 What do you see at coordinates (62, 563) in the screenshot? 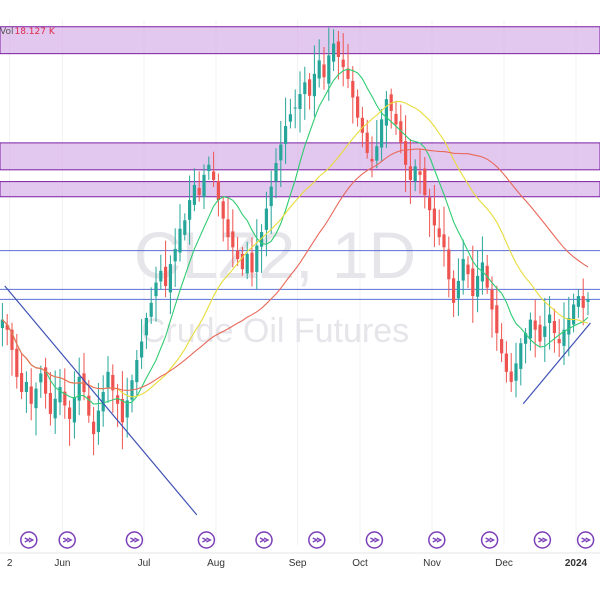
I see `x-tick-label: Jun` at bounding box center [62, 563].